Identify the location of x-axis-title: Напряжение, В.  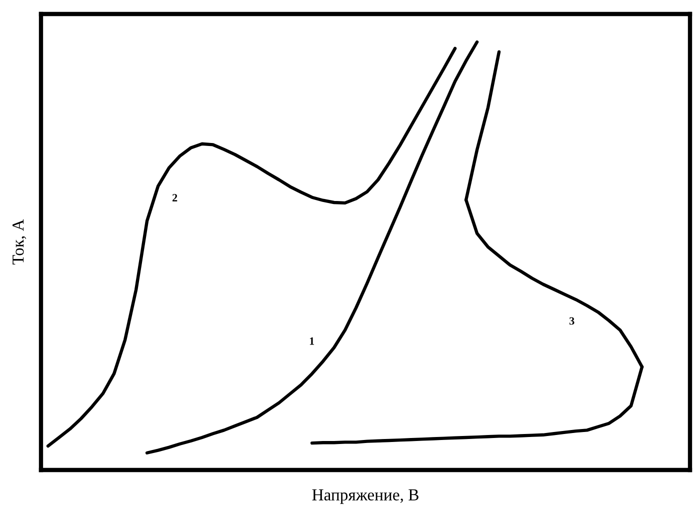
(365, 496).